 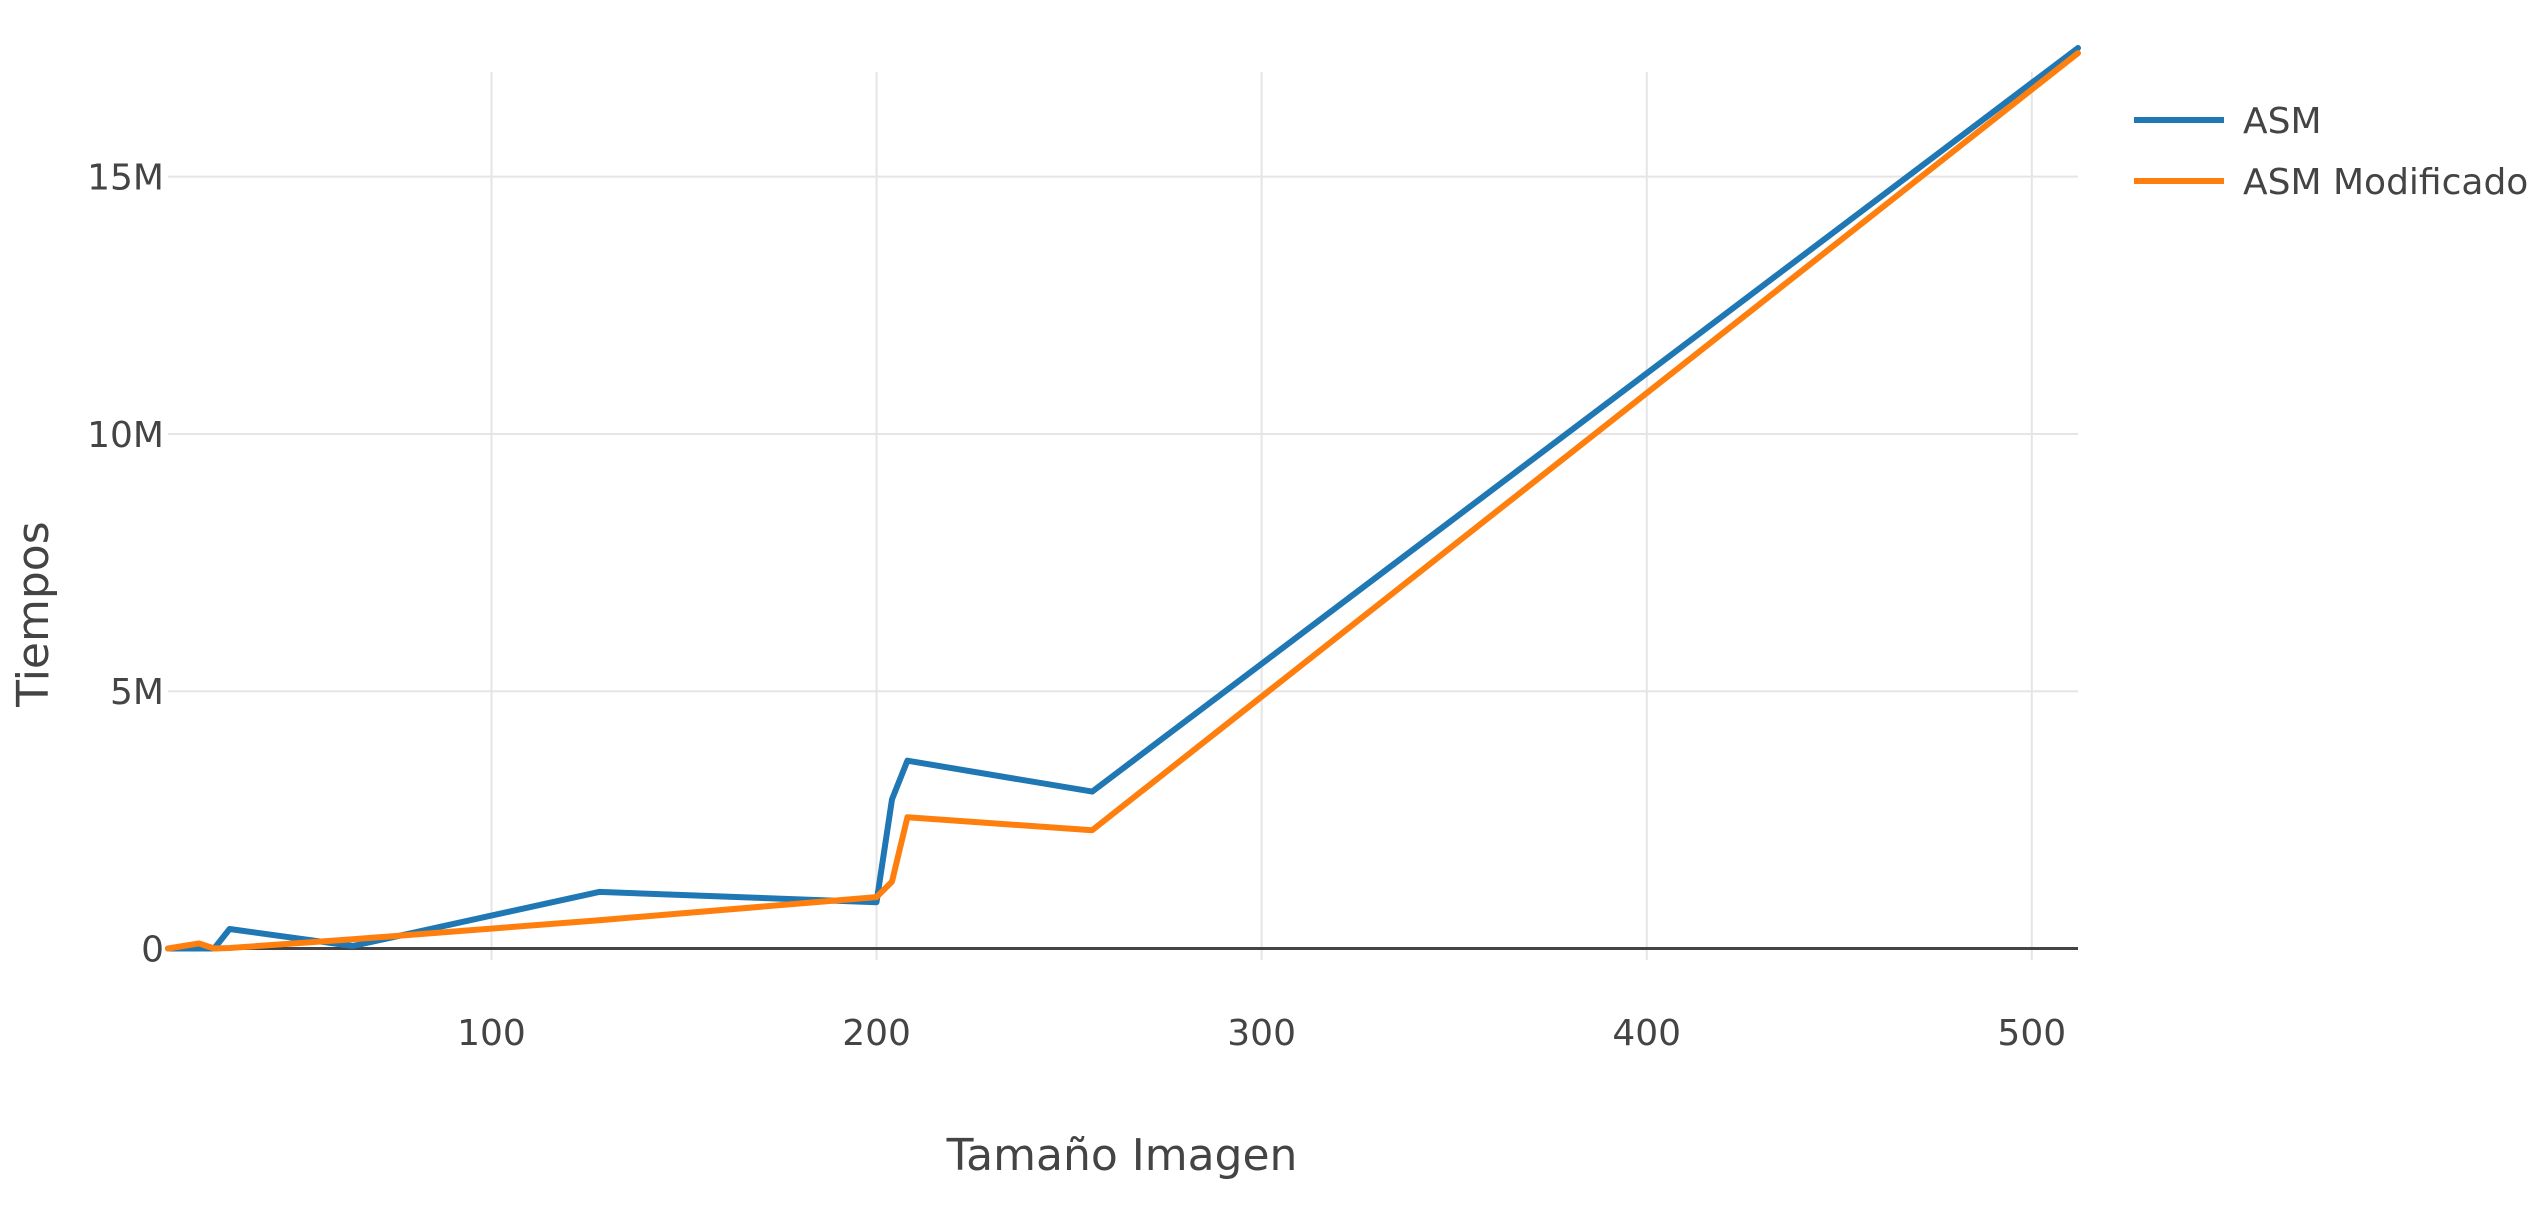 I want to click on y-tick-label: 10M, so click(x=125, y=435).